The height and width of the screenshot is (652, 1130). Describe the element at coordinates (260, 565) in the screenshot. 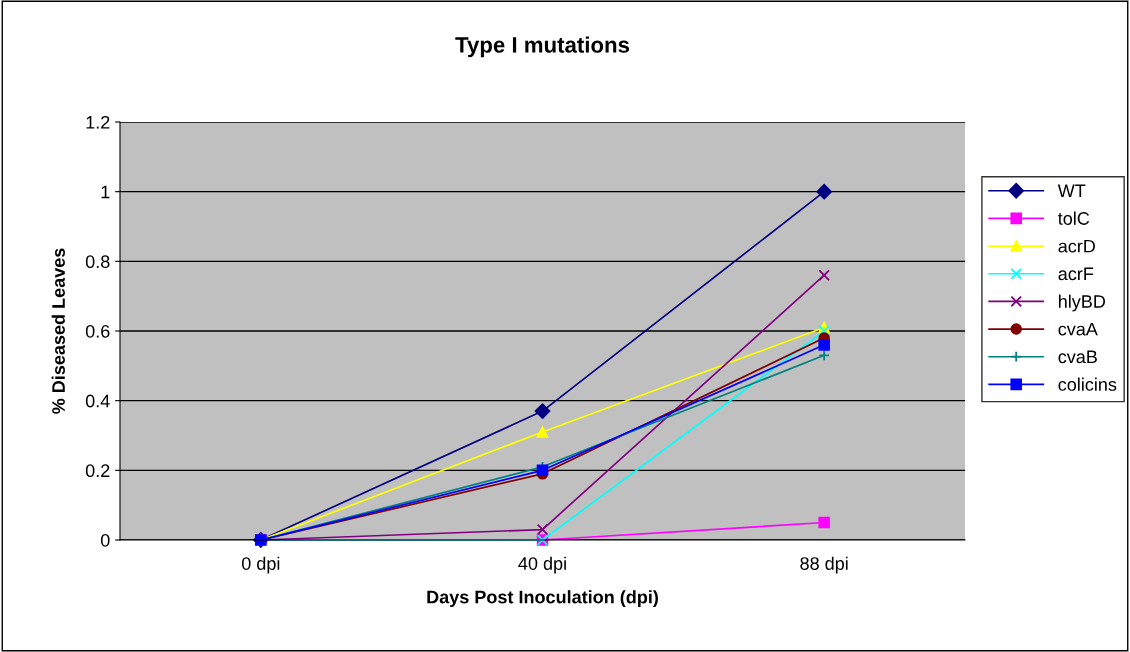

I see `x-tick-label: 0 dpi` at that location.